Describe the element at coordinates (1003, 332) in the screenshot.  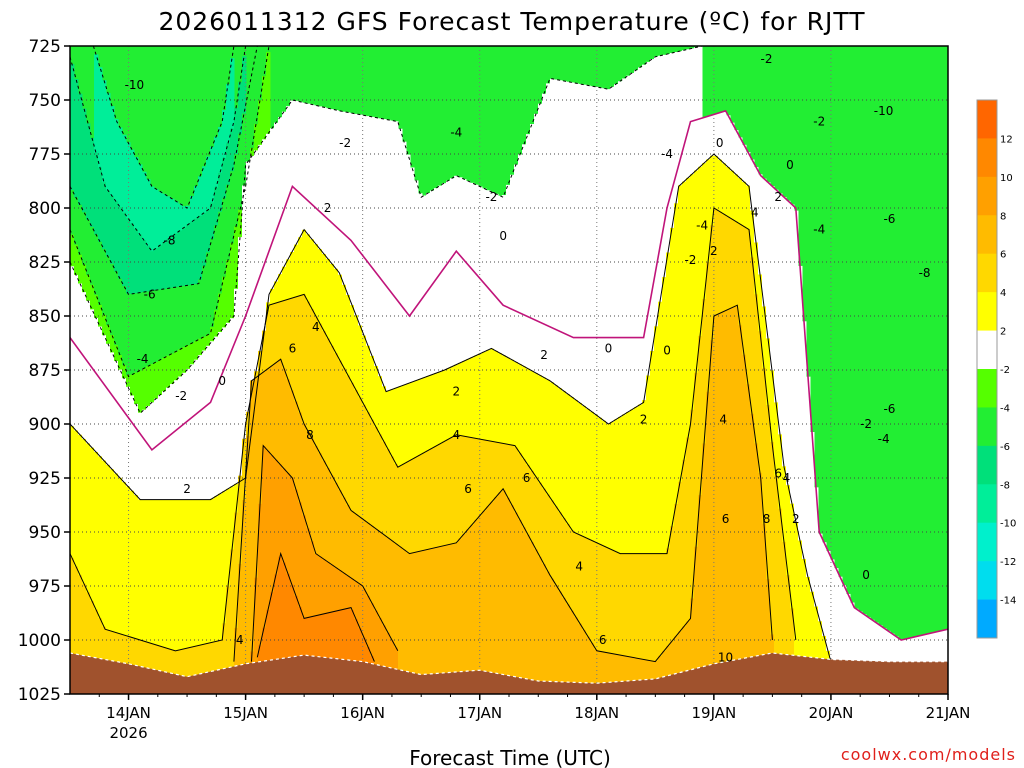
I see `colorbar-tick-label: 2` at that location.